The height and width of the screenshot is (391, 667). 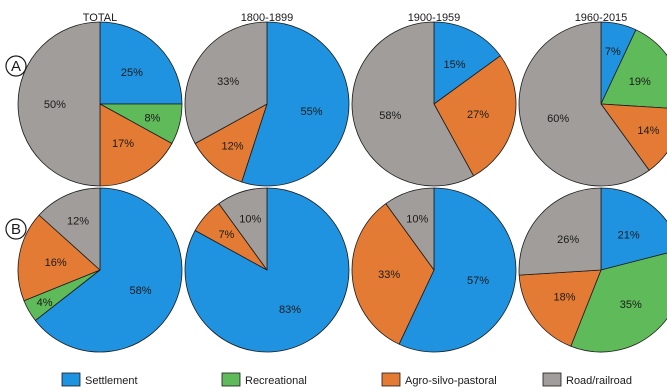 I want to click on column-title-total: TOTAL, so click(x=100, y=18).